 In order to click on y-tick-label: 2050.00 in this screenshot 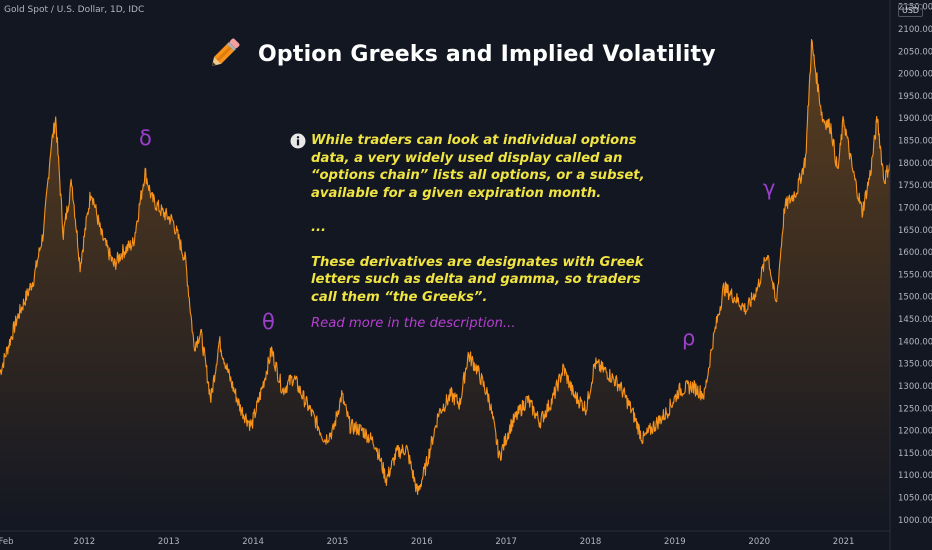, I will do `click(915, 52)`.